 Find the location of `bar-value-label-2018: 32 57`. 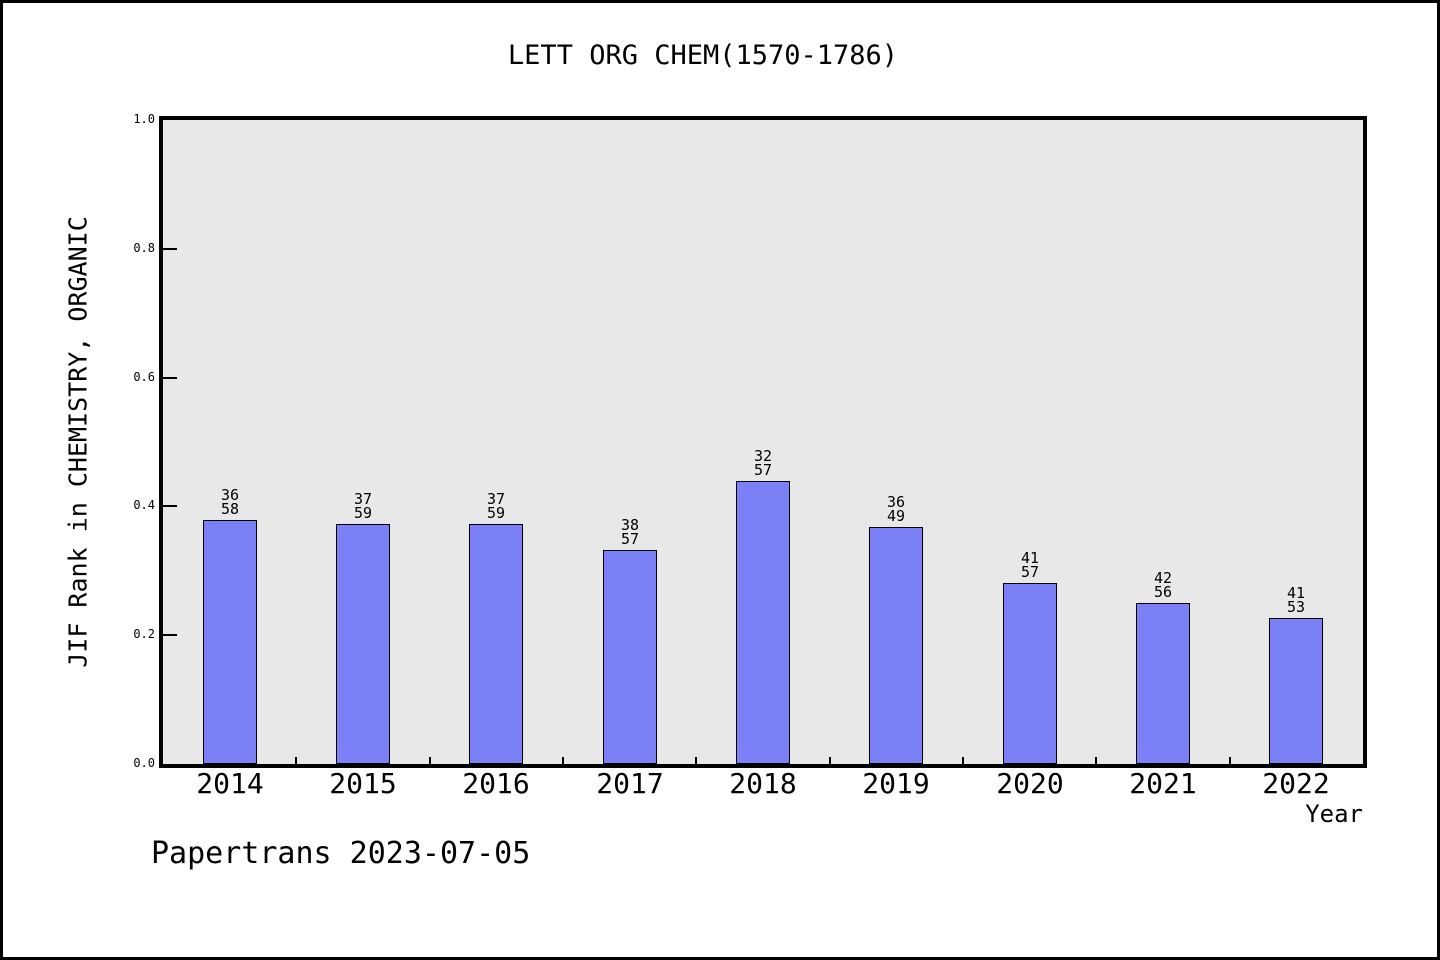

bar-value-label-2018: 32 57 is located at coordinates (763, 463).